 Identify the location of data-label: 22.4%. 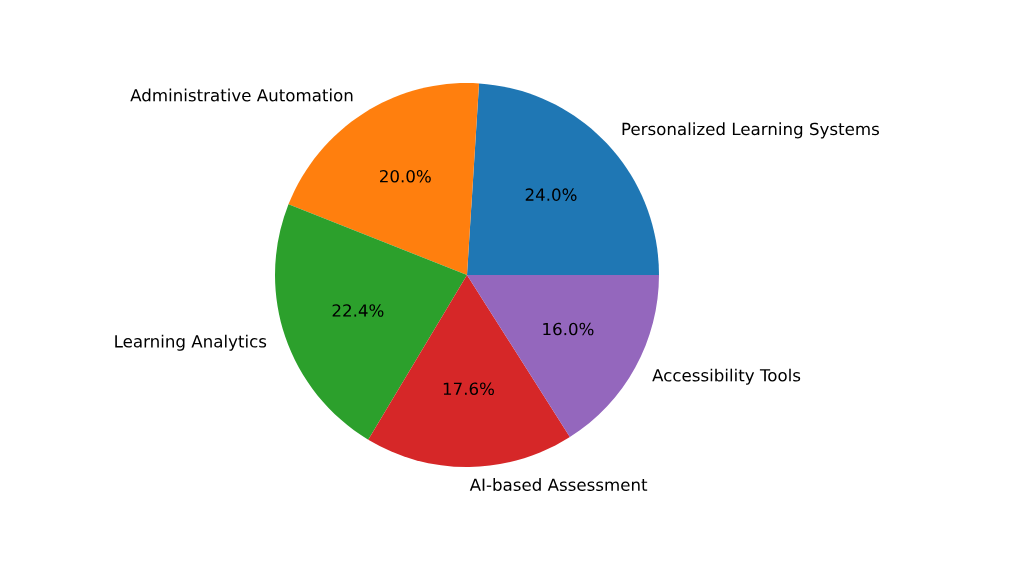
(358, 310).